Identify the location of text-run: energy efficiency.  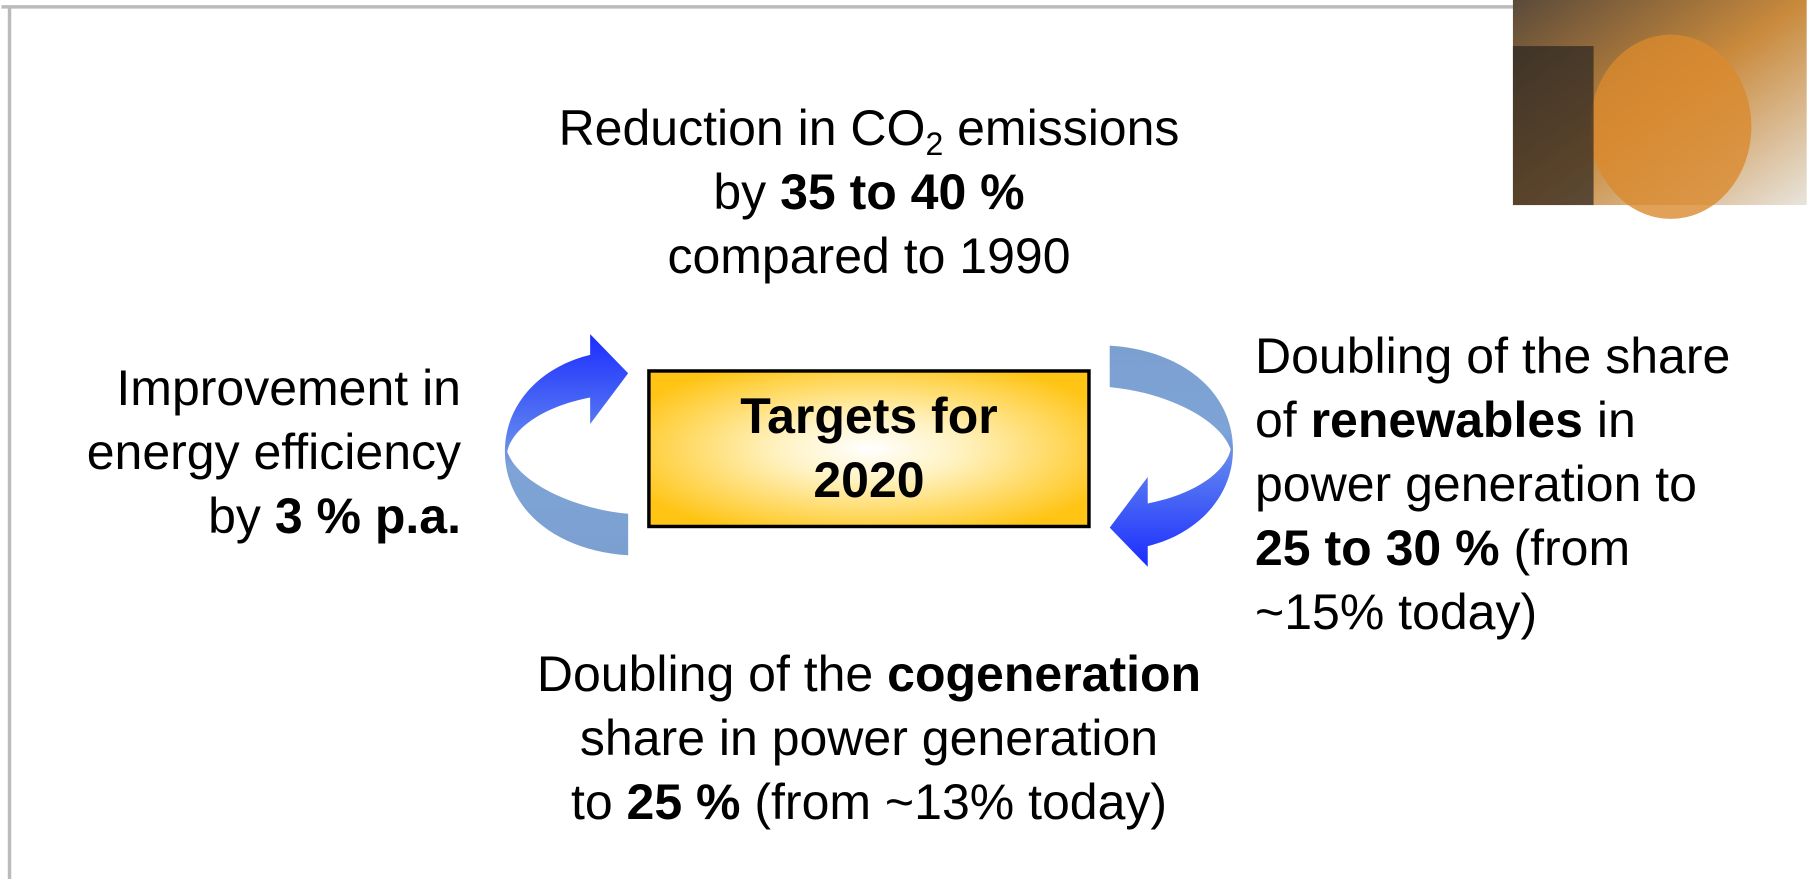
(273, 452).